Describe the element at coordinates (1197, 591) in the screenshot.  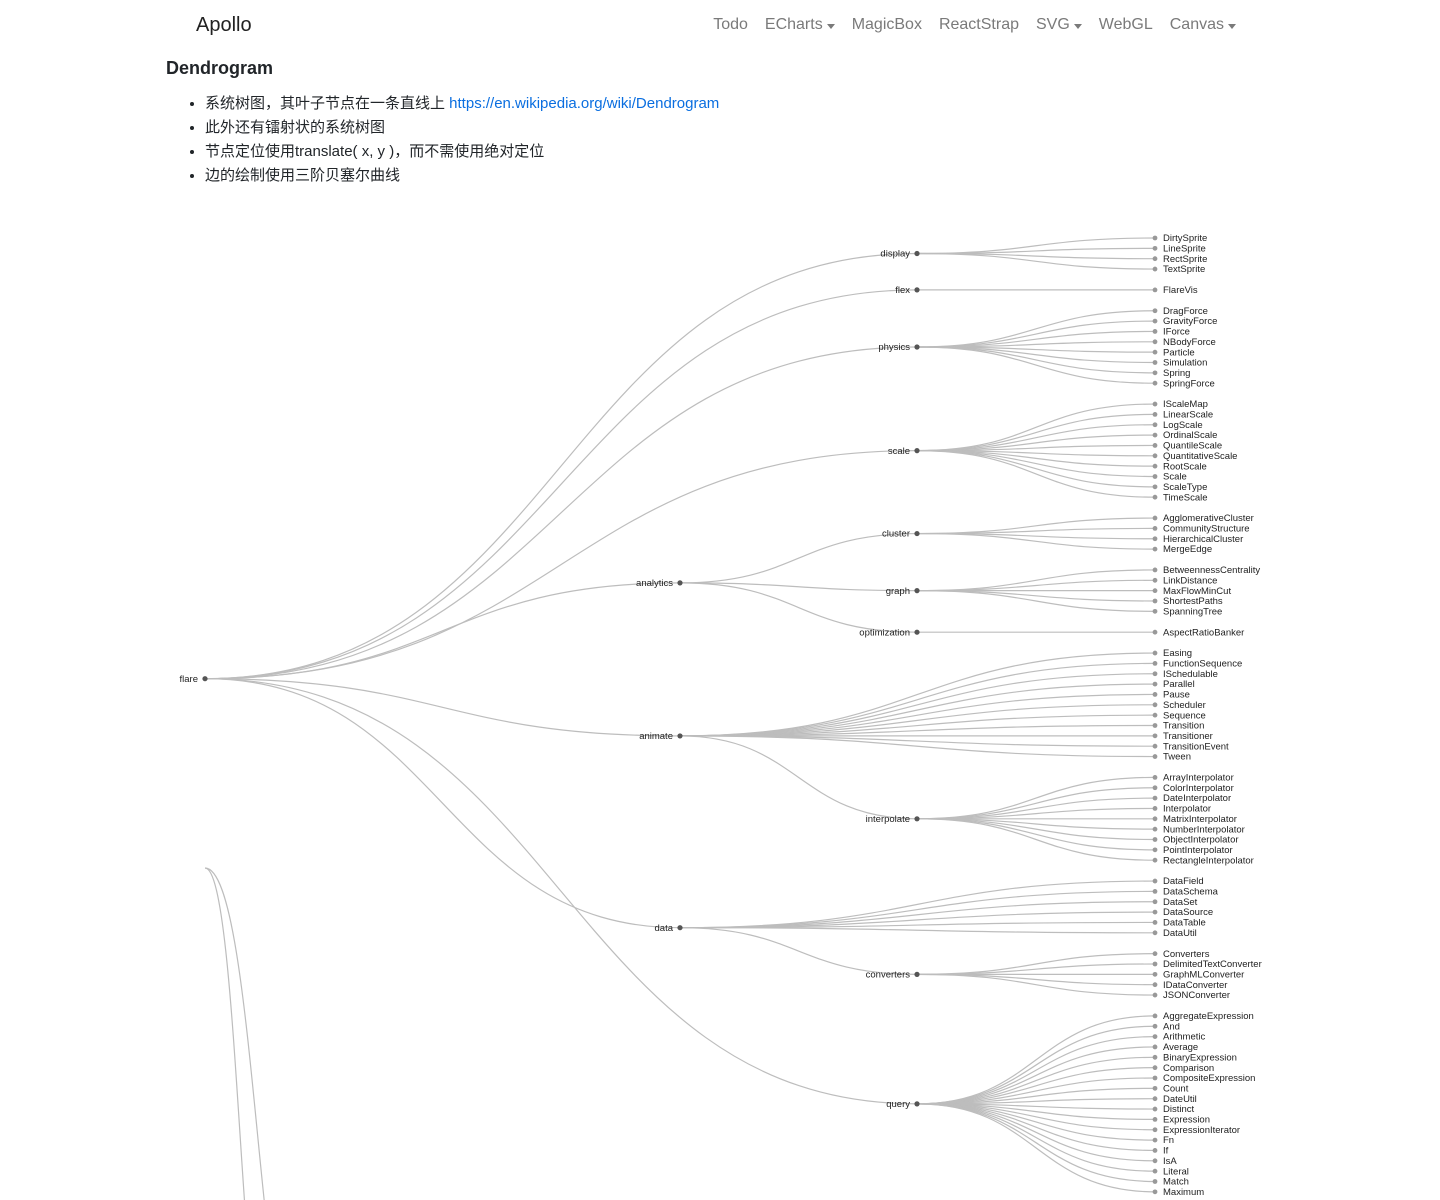
I see `node-label: MaxFlowMinCut` at that location.